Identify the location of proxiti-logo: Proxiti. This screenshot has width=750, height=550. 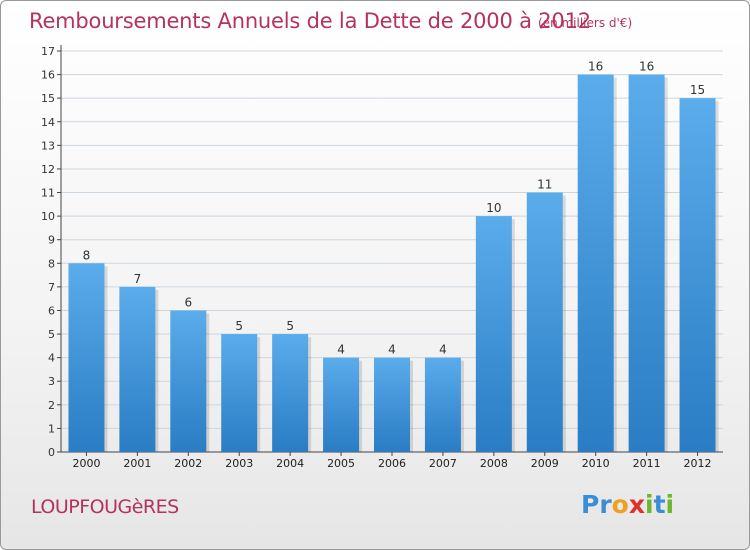
(627, 504).